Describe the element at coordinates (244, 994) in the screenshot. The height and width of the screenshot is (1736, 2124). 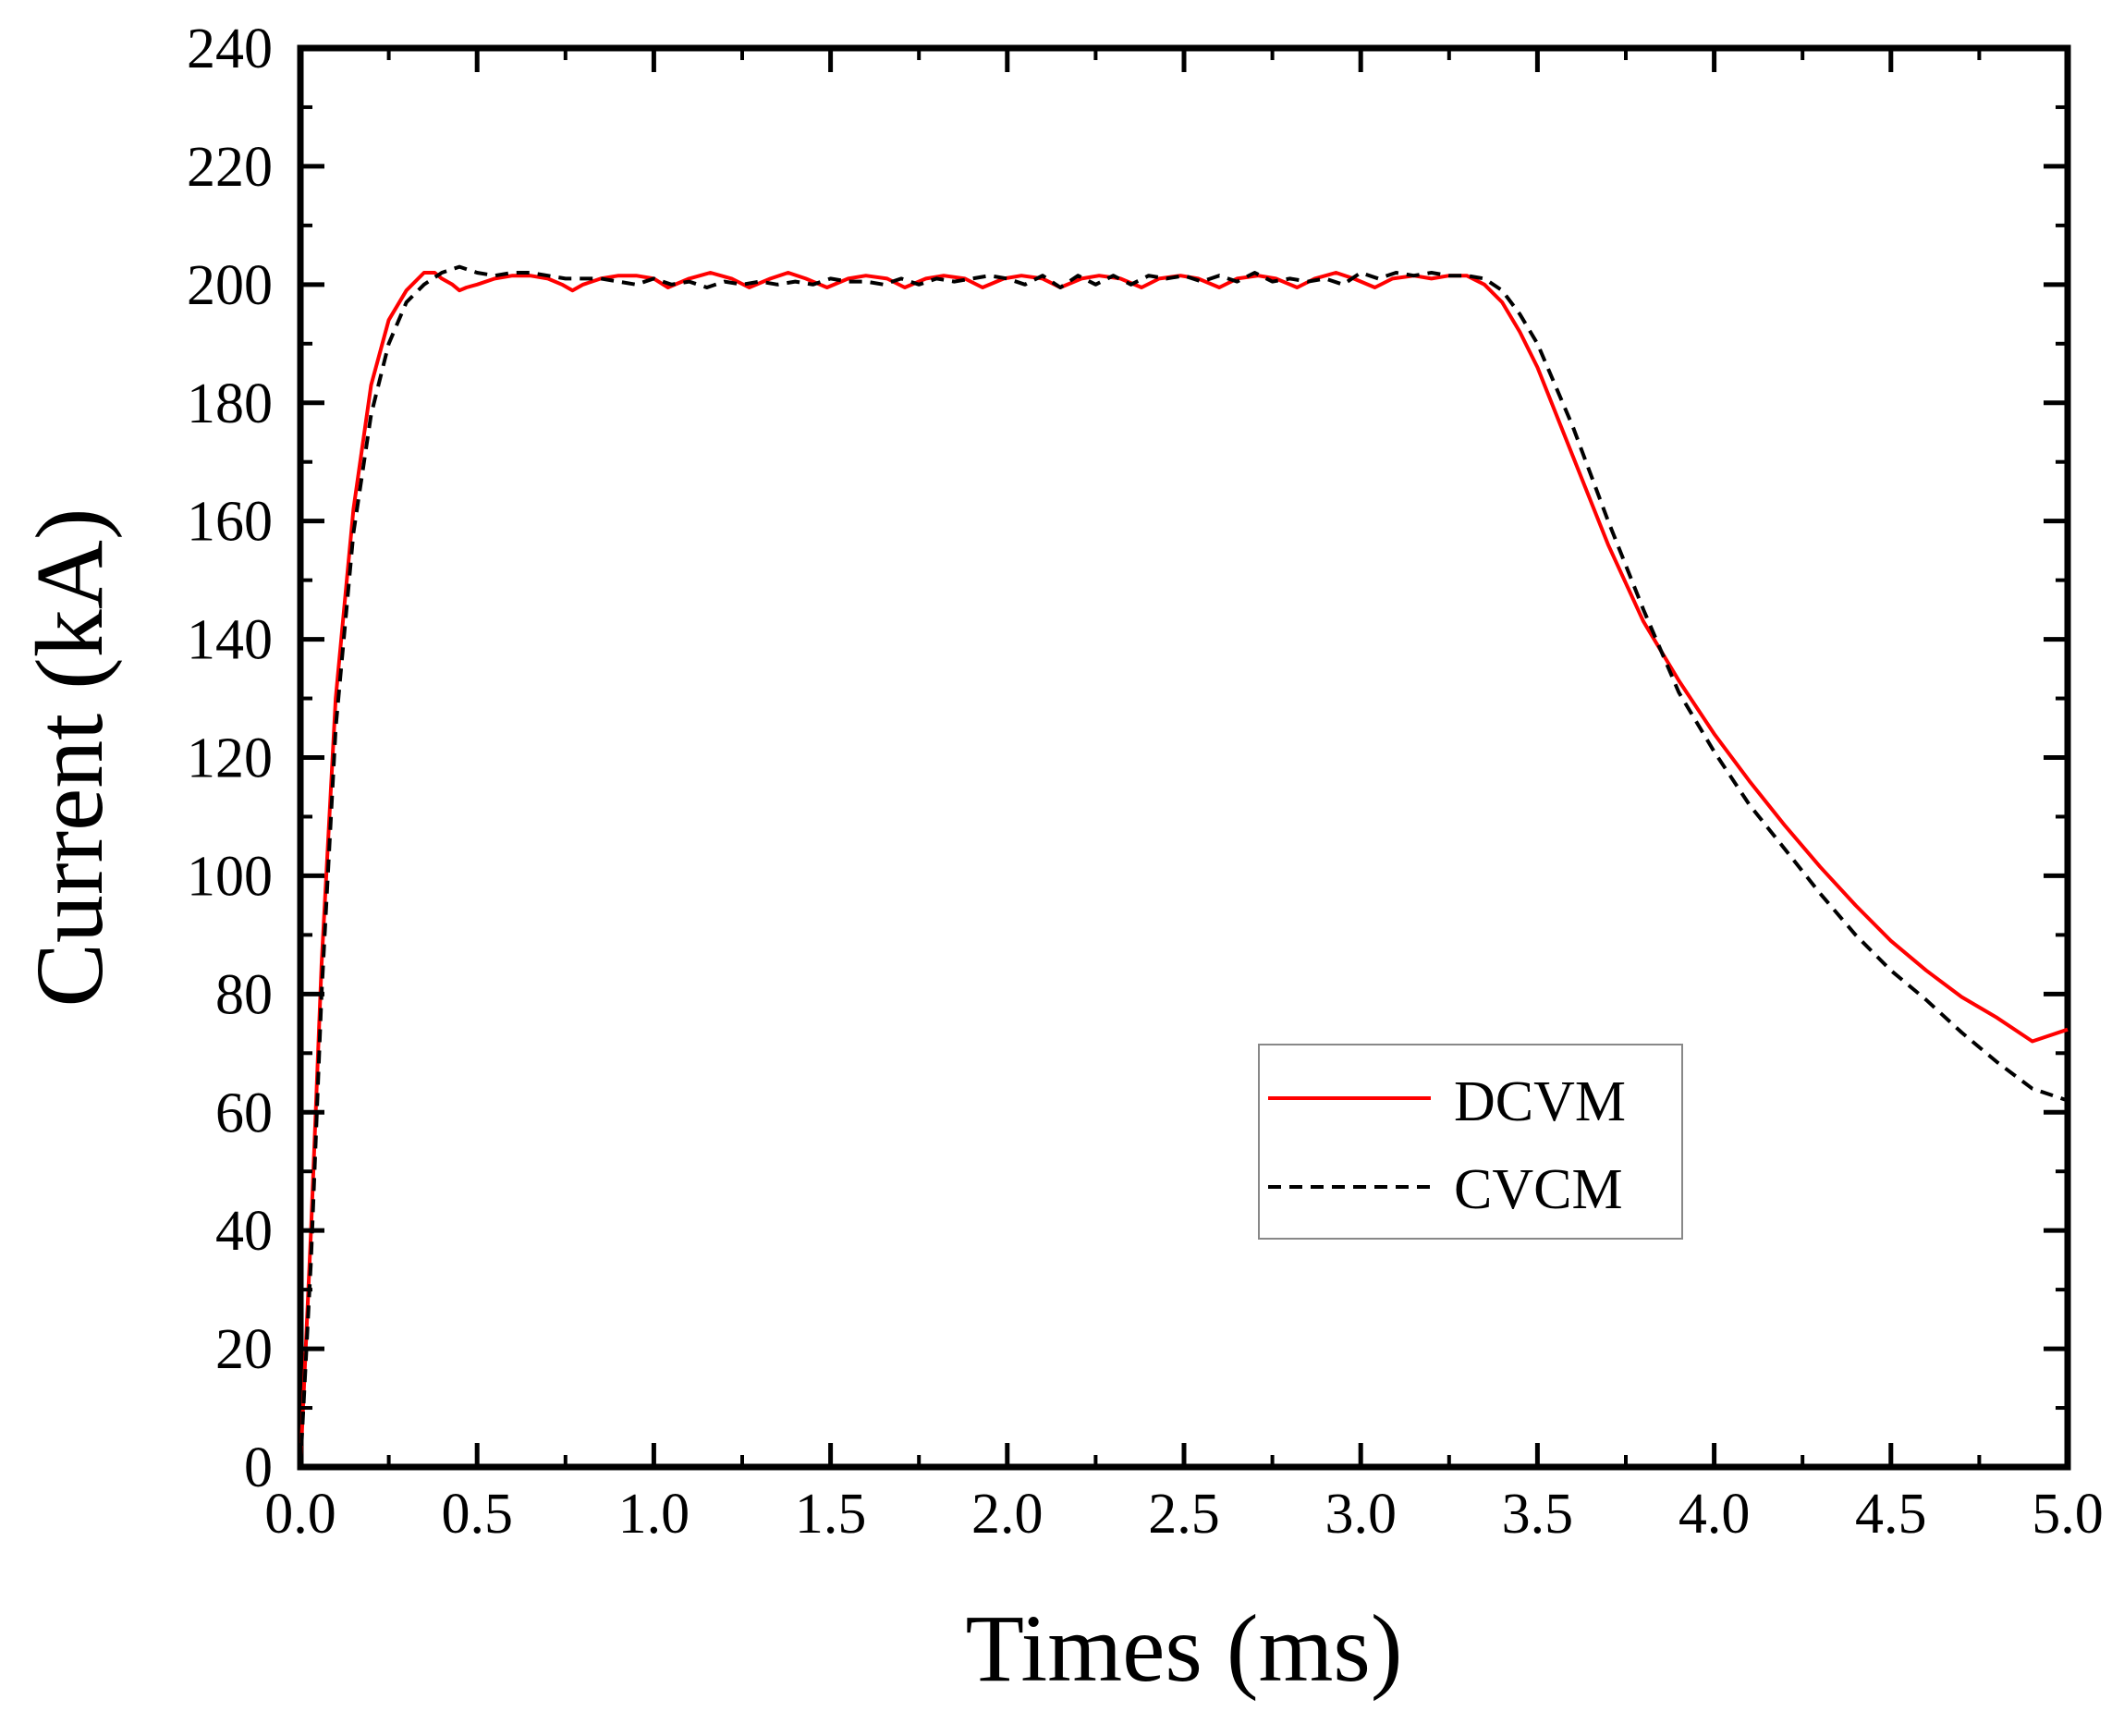
I see `y-tick-label: 80` at that location.